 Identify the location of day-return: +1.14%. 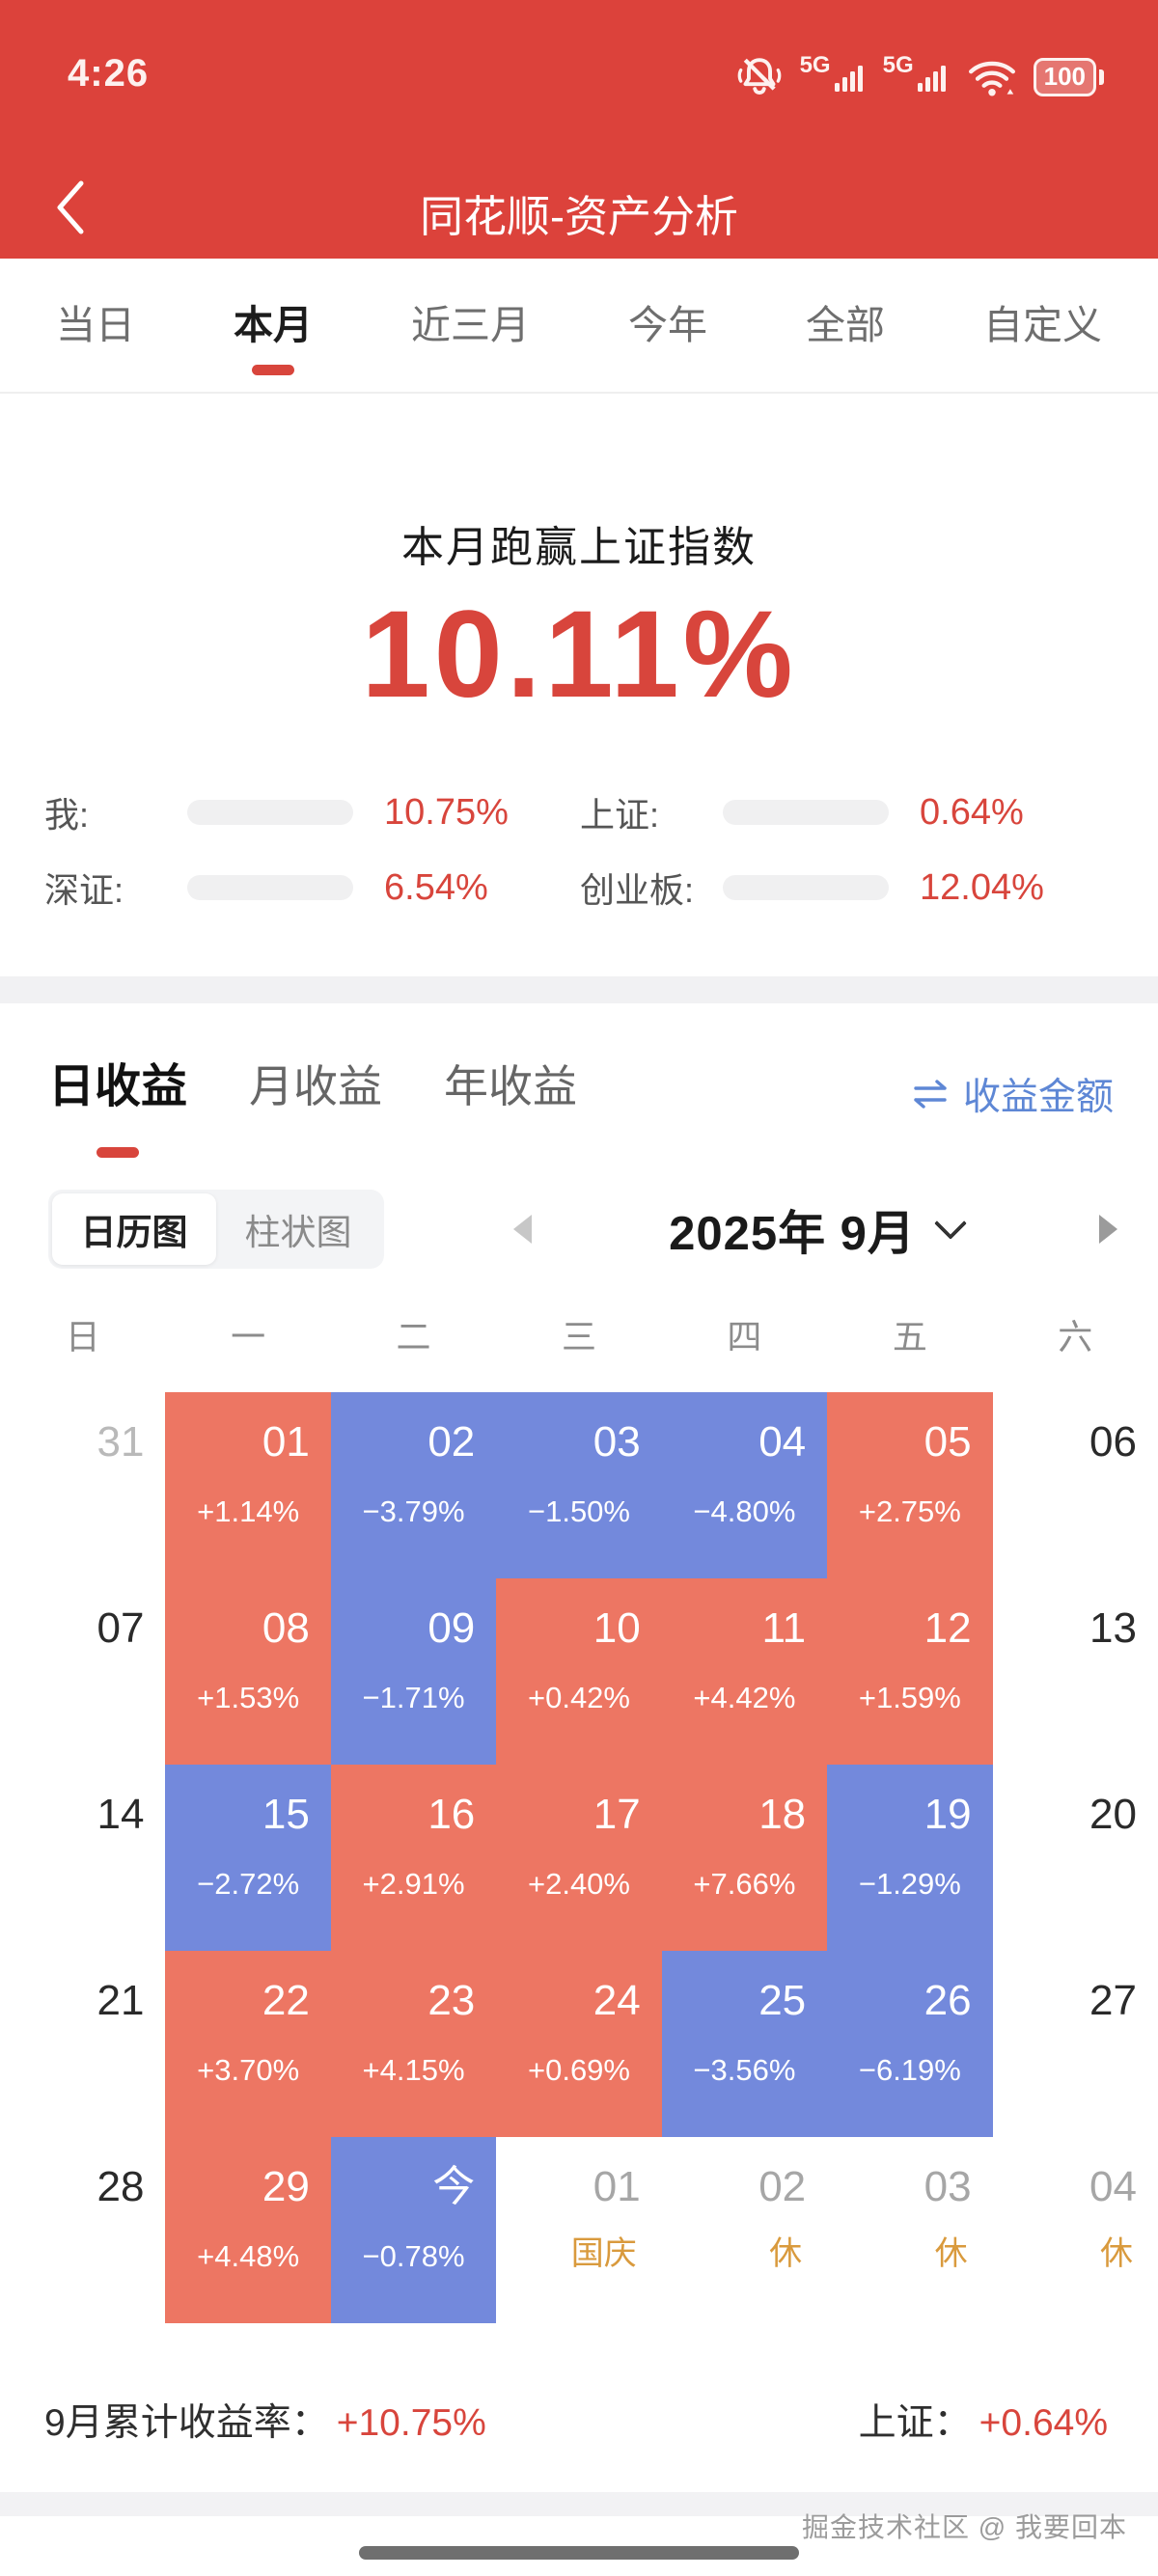
(248, 1511).